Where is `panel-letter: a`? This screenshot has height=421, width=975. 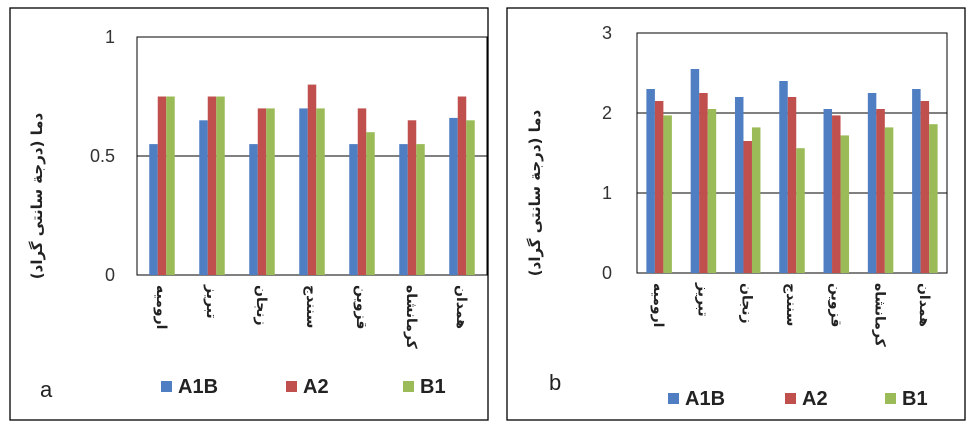
panel-letter: a is located at coordinates (46, 389).